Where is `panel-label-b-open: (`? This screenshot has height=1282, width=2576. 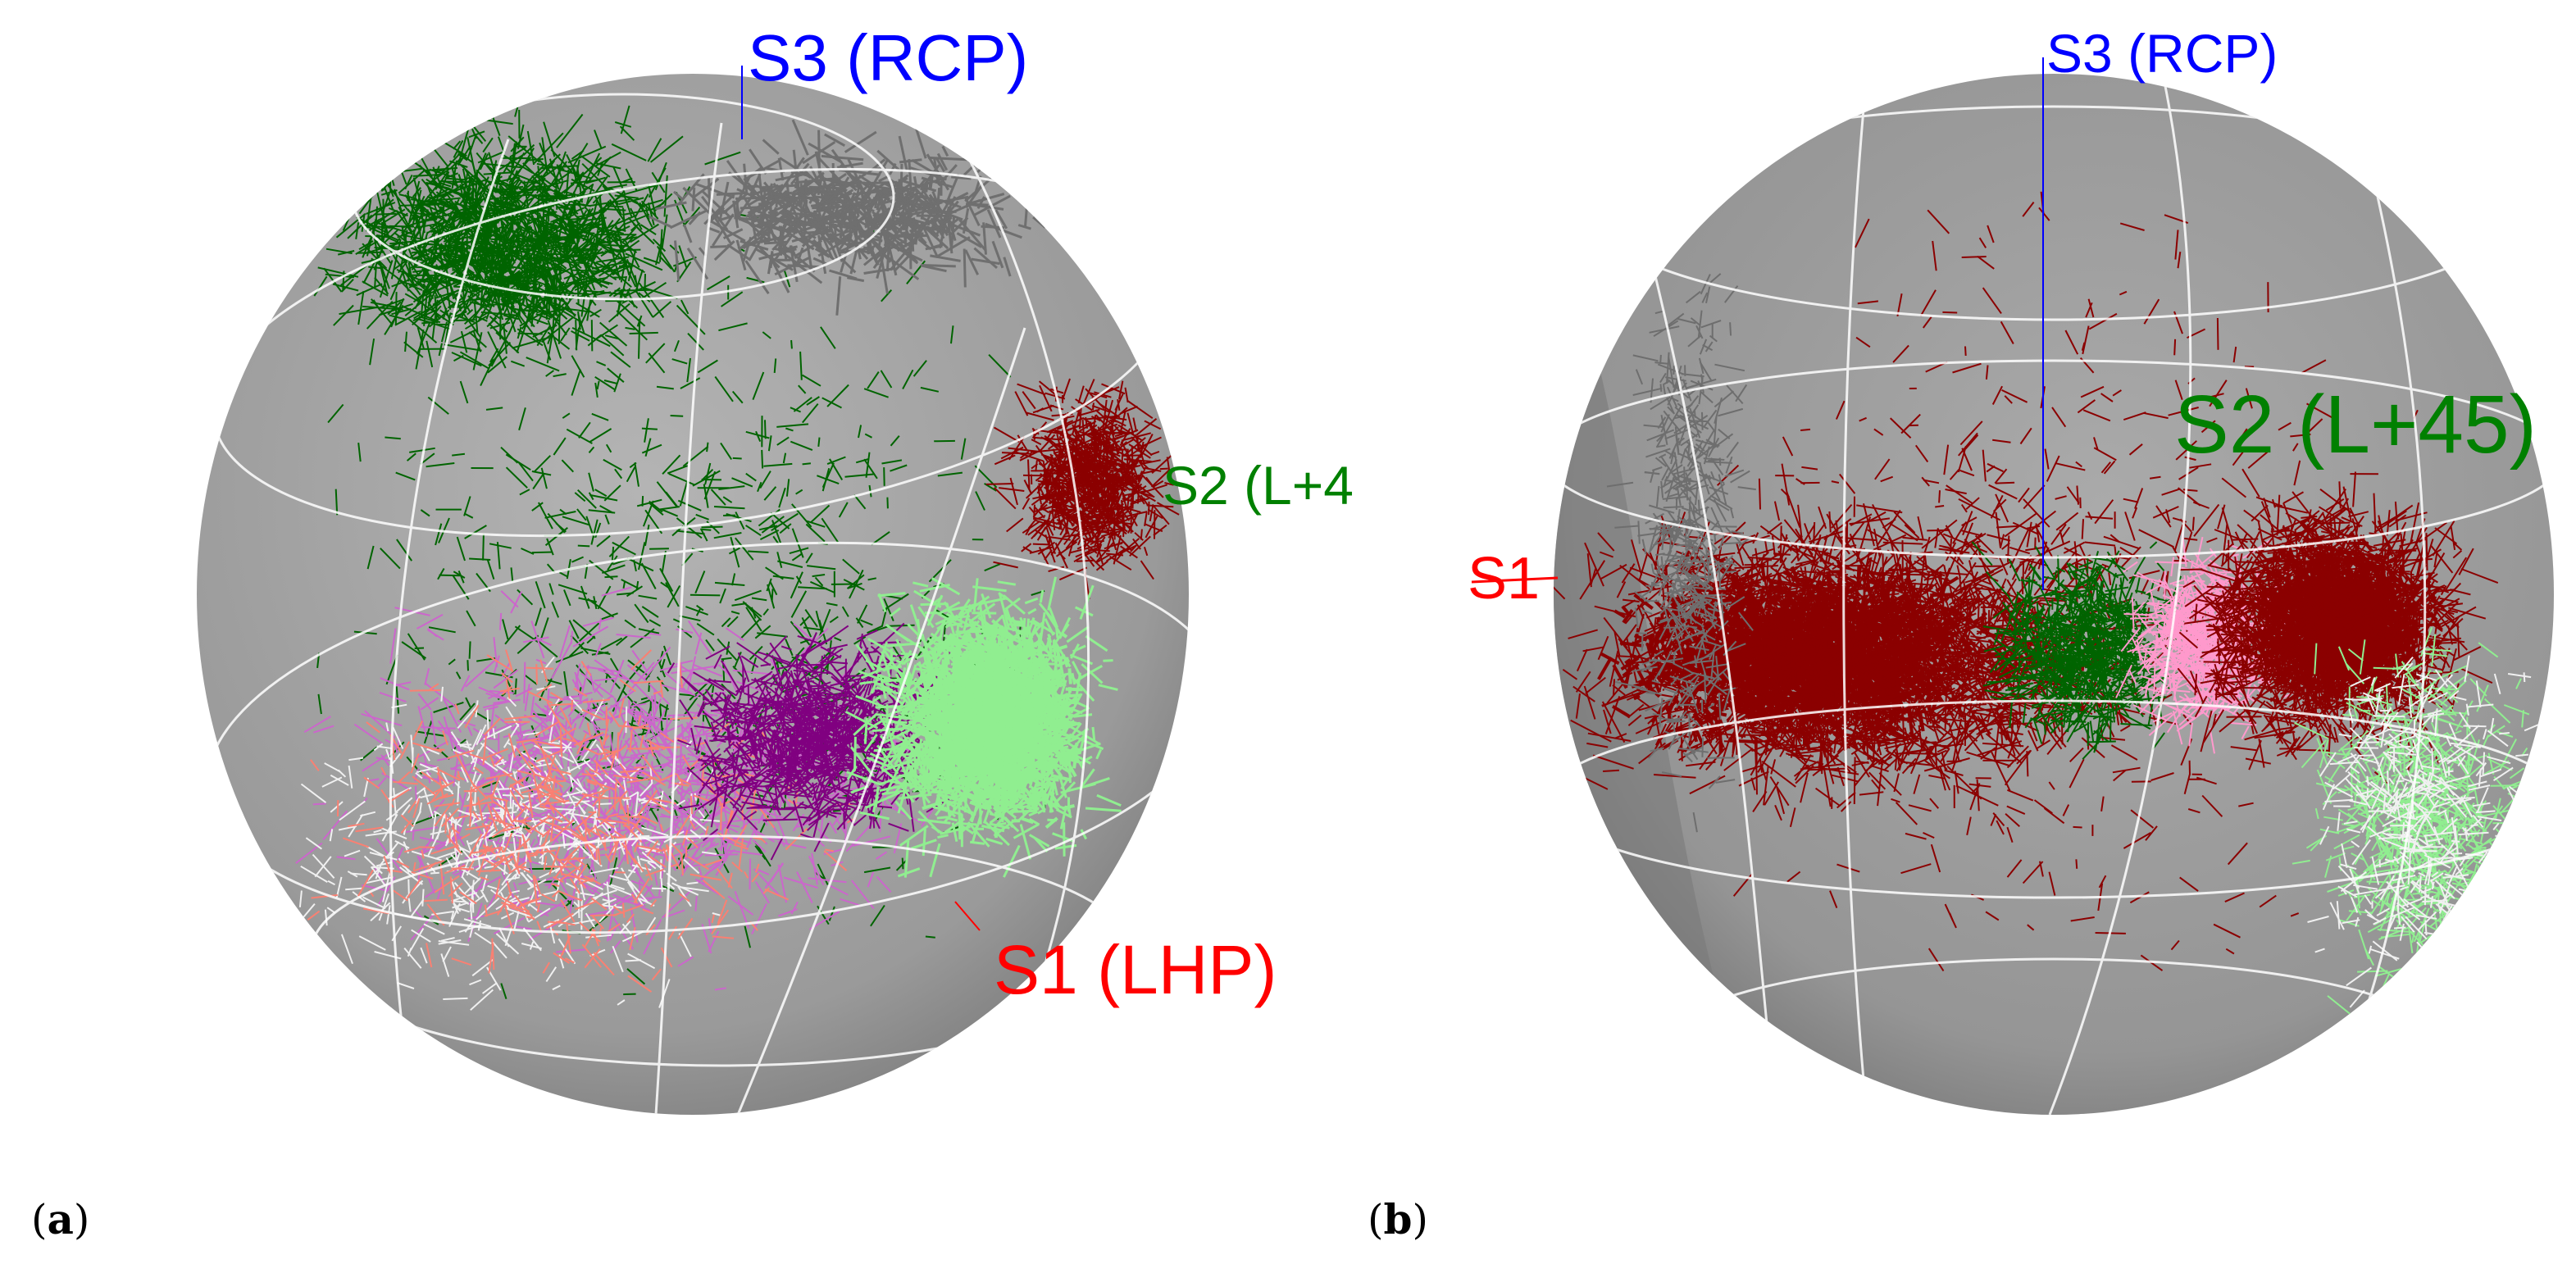
panel-label-b-open: ( is located at coordinates (1376, 1219).